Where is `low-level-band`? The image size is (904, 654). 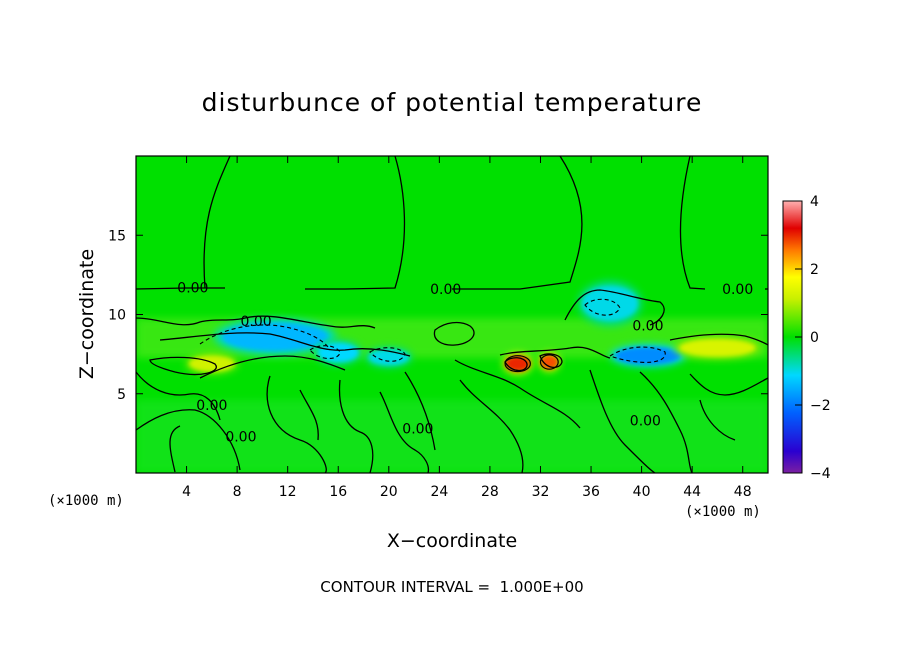
low-level-band is located at coordinates (452, 436).